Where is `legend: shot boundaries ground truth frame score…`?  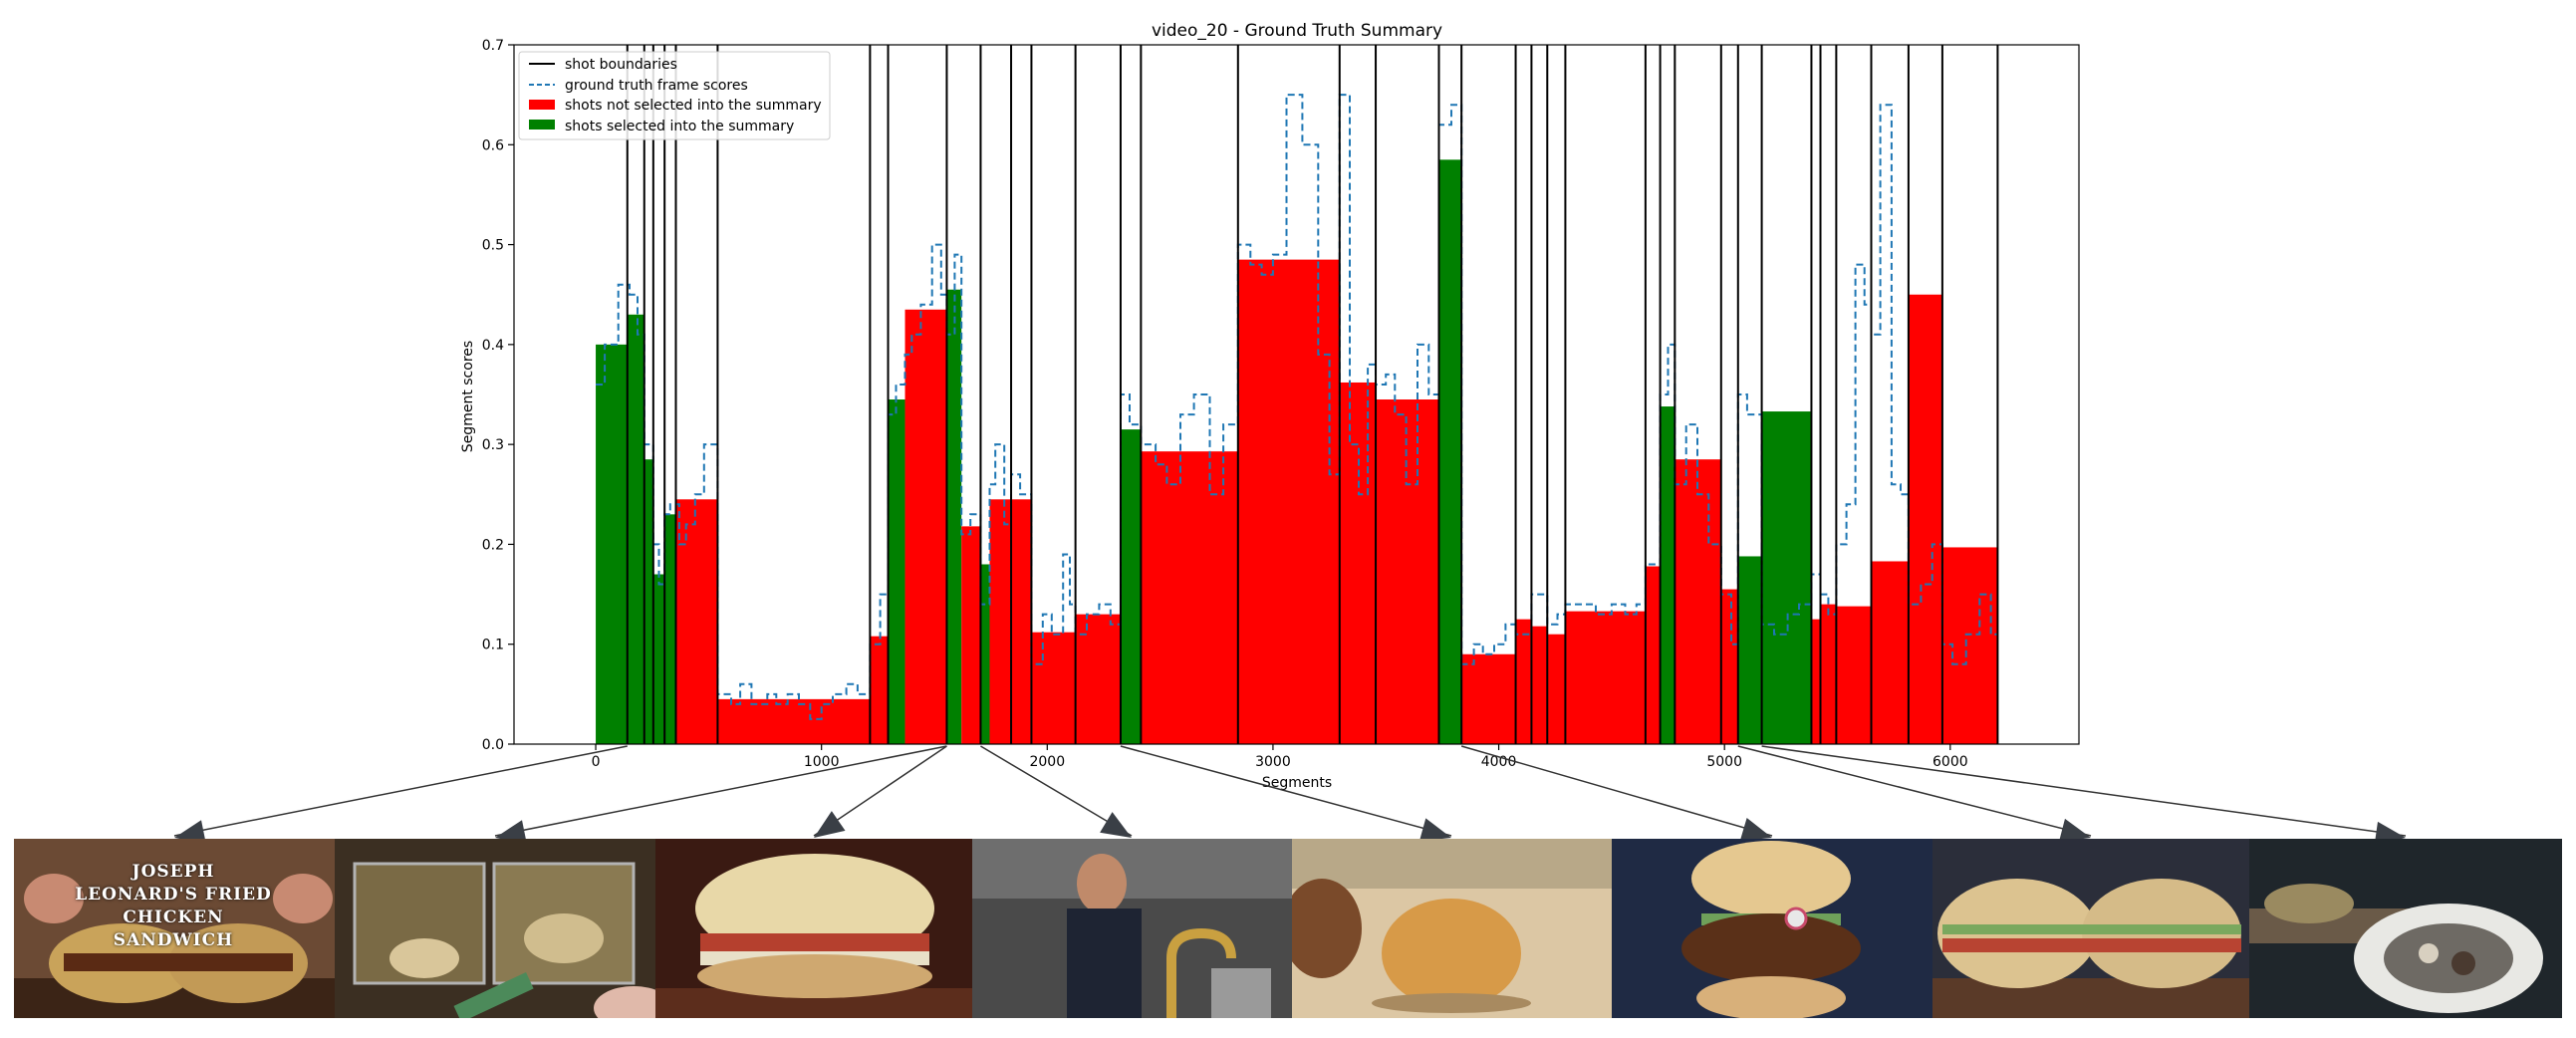 legend: shot boundaries ground truth frame score… is located at coordinates (674, 95).